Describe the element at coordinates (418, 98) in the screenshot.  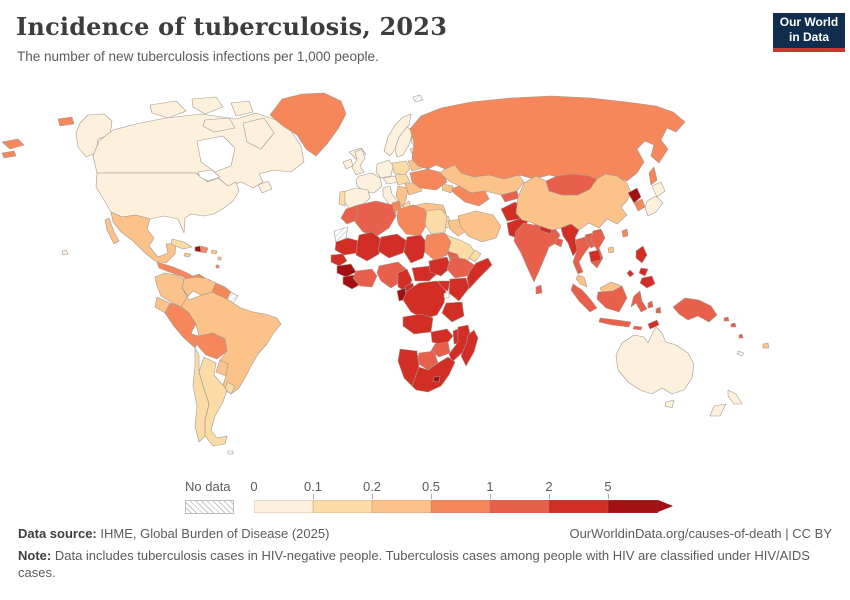
I see `region-svalbard` at that location.